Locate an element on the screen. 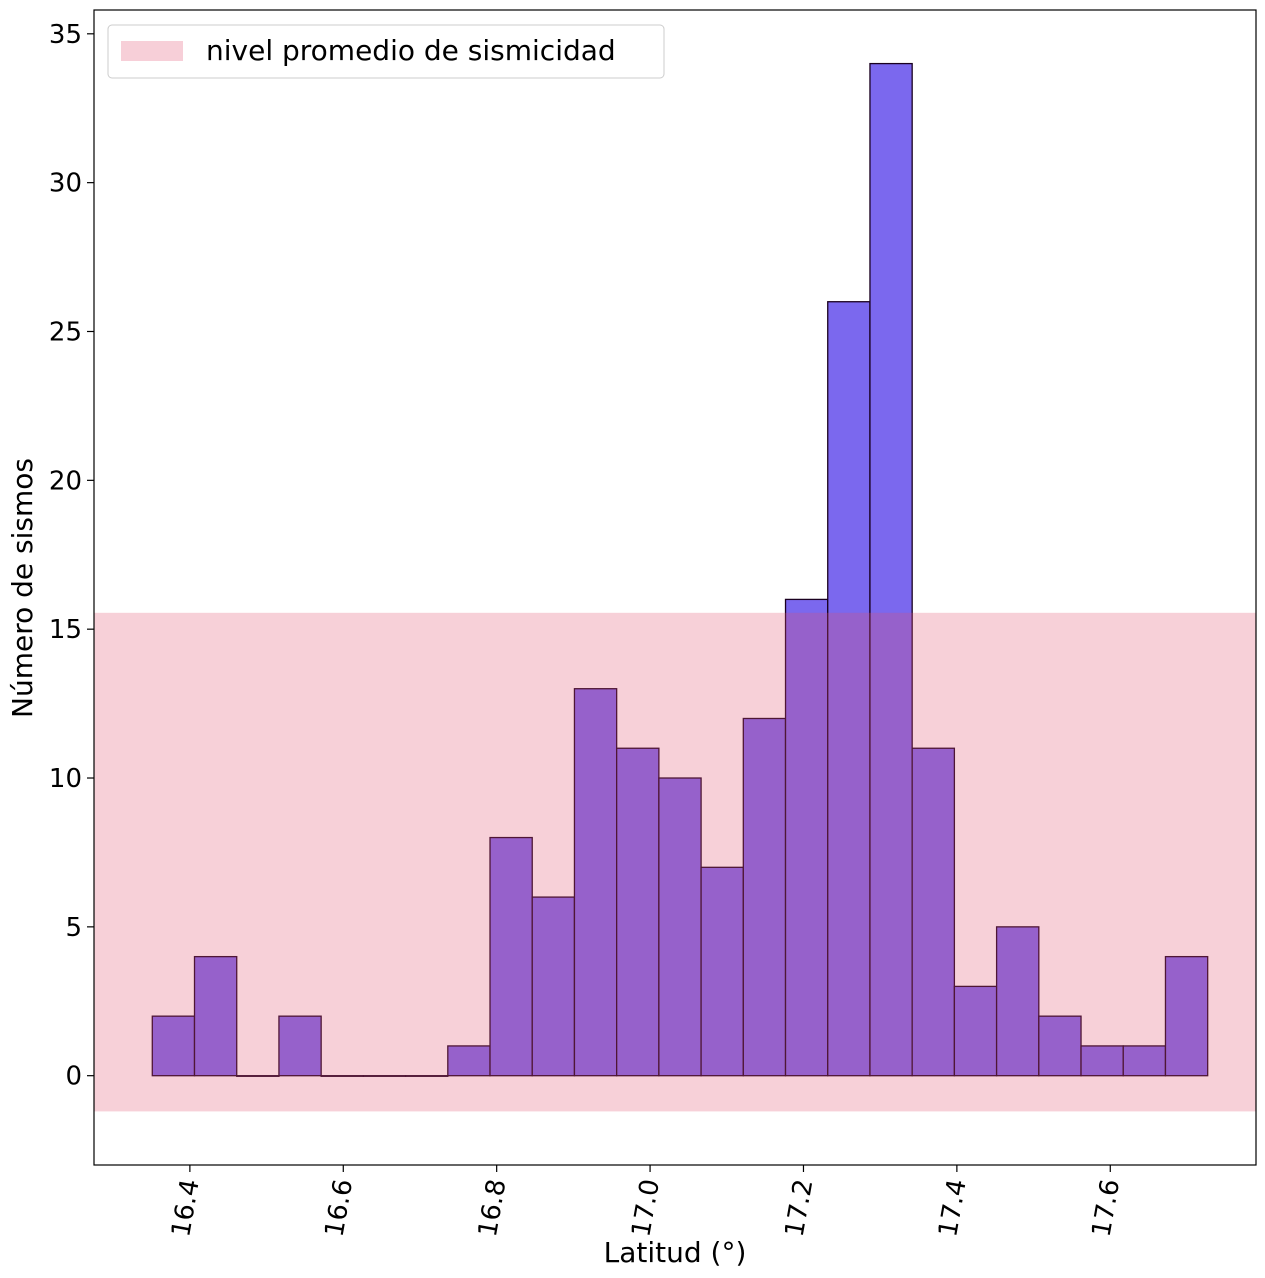 Image resolution: width=1265 pixels, height=1278 pixels. y-tick-label: 5 is located at coordinates (73, 928).